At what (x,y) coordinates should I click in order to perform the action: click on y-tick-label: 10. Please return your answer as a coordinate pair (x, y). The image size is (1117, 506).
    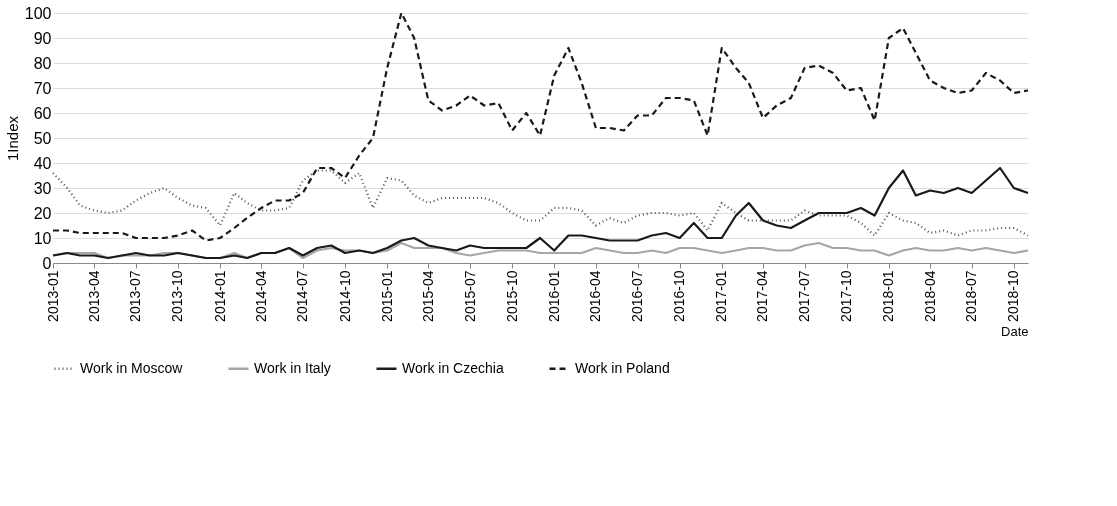
    Looking at the image, I should click on (42, 238).